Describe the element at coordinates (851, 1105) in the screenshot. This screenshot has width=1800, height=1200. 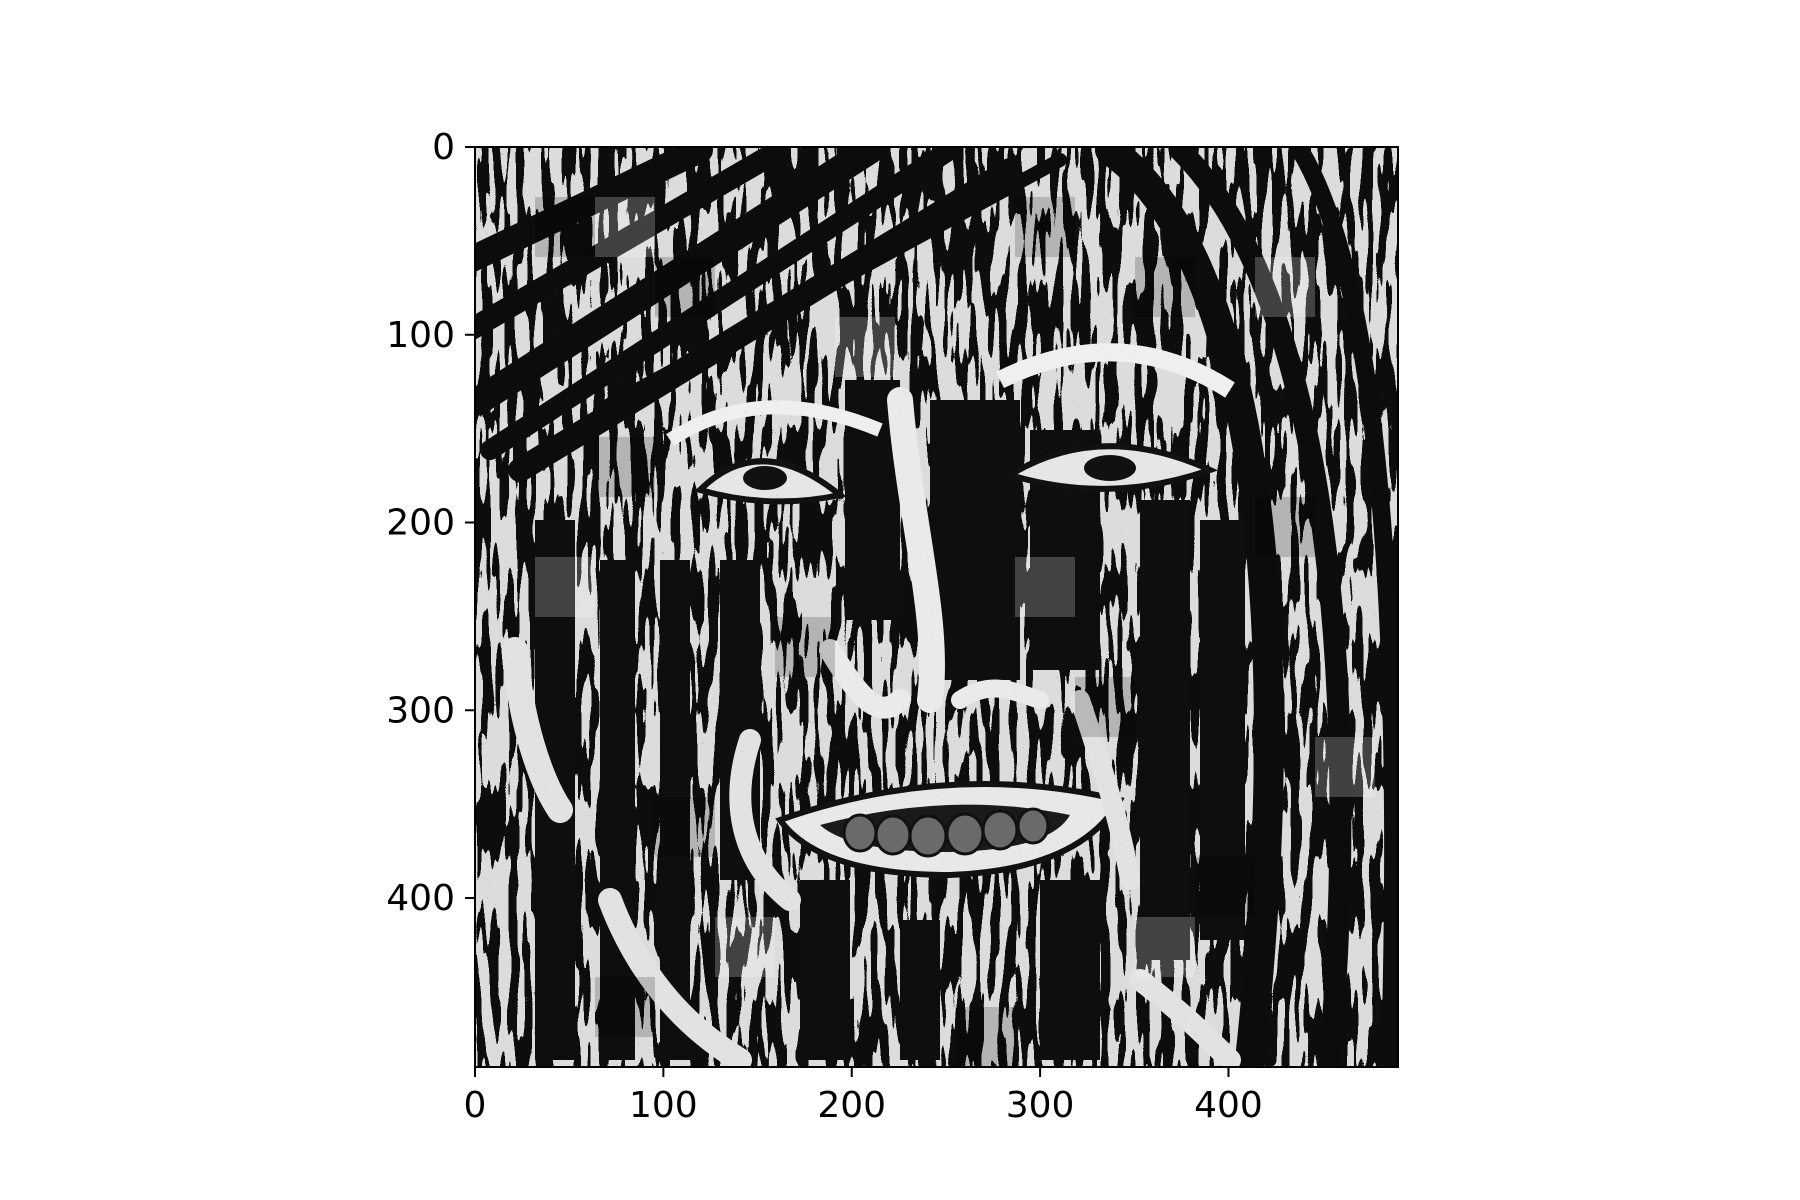
I see `x-tick-label: 200` at that location.